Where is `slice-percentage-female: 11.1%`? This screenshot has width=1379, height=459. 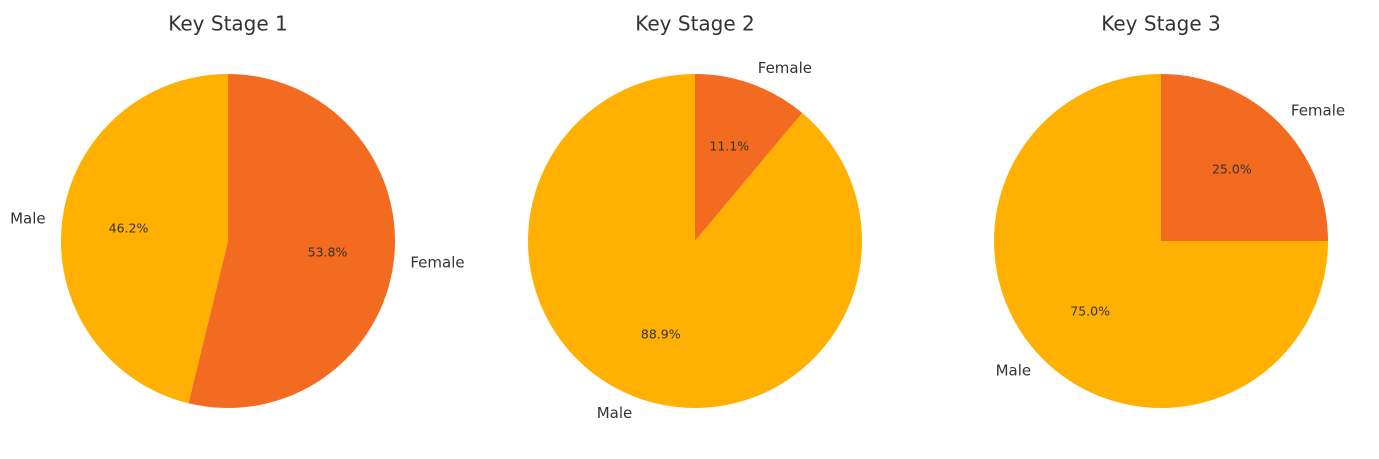 slice-percentage-female: 11.1% is located at coordinates (729, 145).